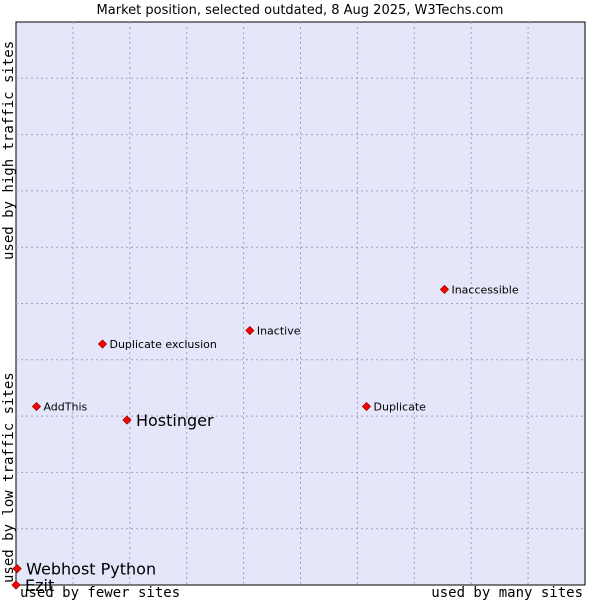  Describe the element at coordinates (9, 150) in the screenshot. I see `y-axis-label-high: used by high traffic sites` at that location.